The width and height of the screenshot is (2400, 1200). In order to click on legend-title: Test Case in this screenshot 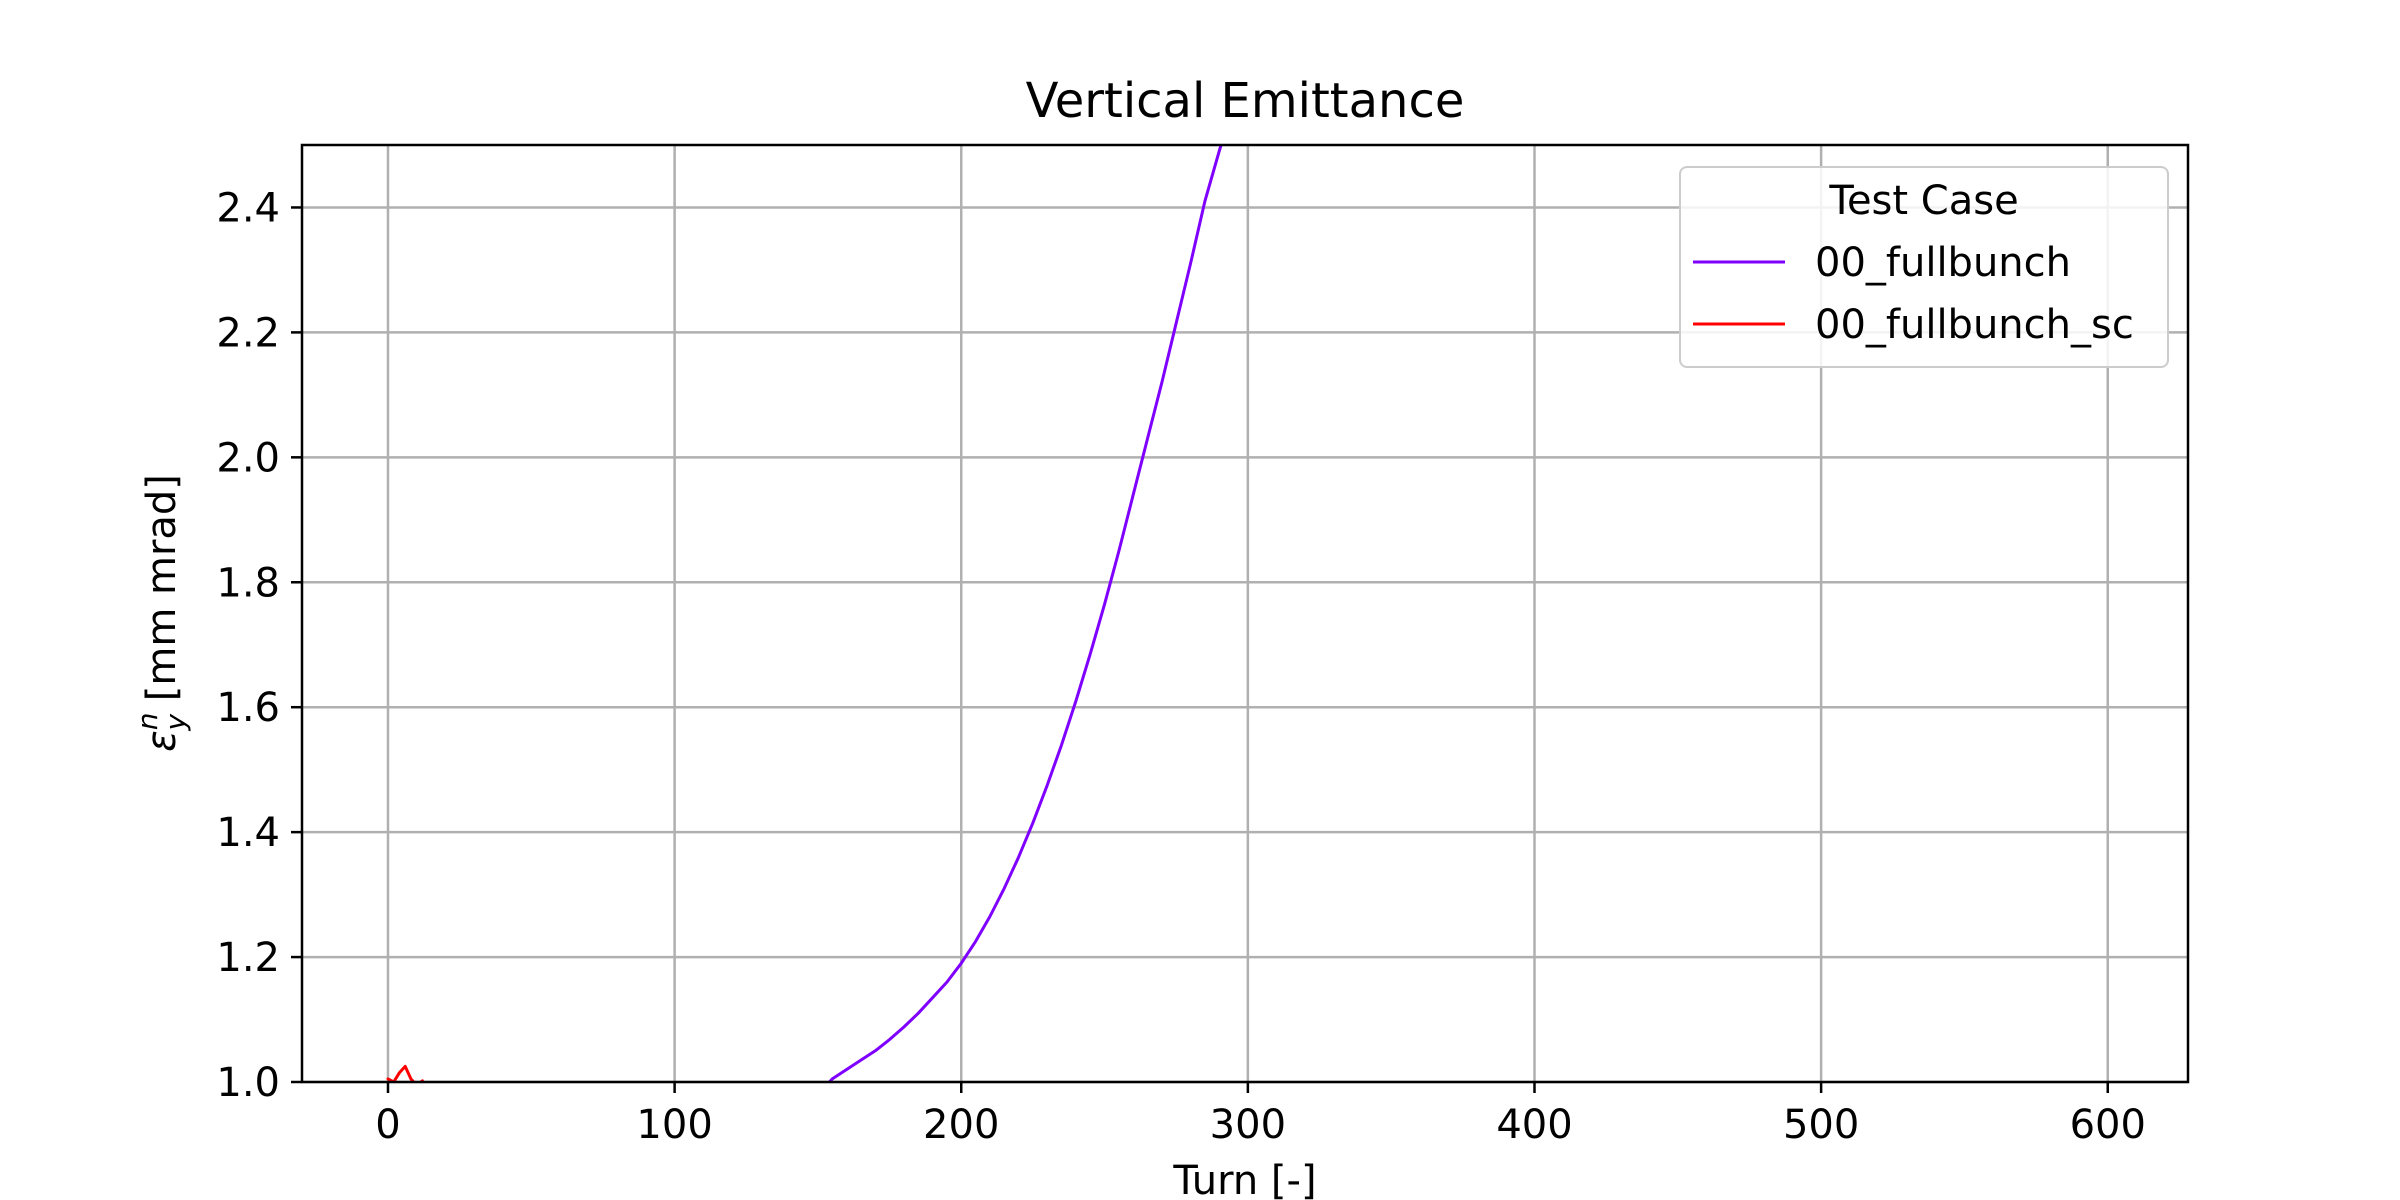, I will do `click(1923, 201)`.